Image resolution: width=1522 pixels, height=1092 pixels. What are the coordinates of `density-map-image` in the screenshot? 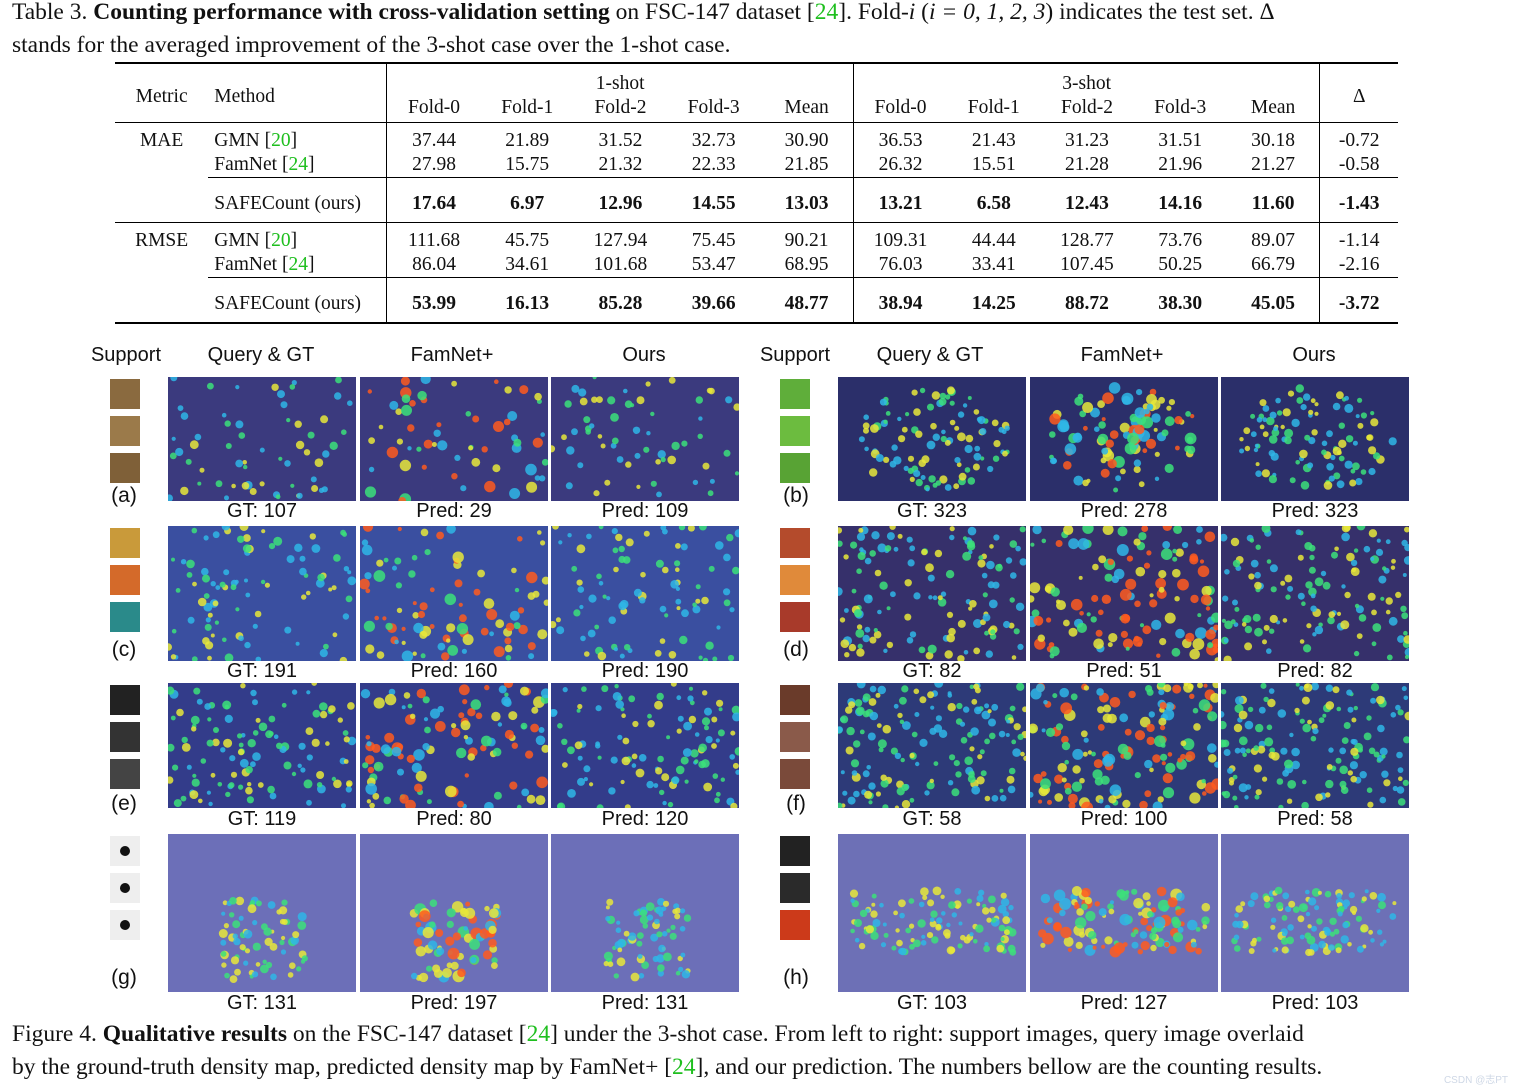 It's located at (454, 593).